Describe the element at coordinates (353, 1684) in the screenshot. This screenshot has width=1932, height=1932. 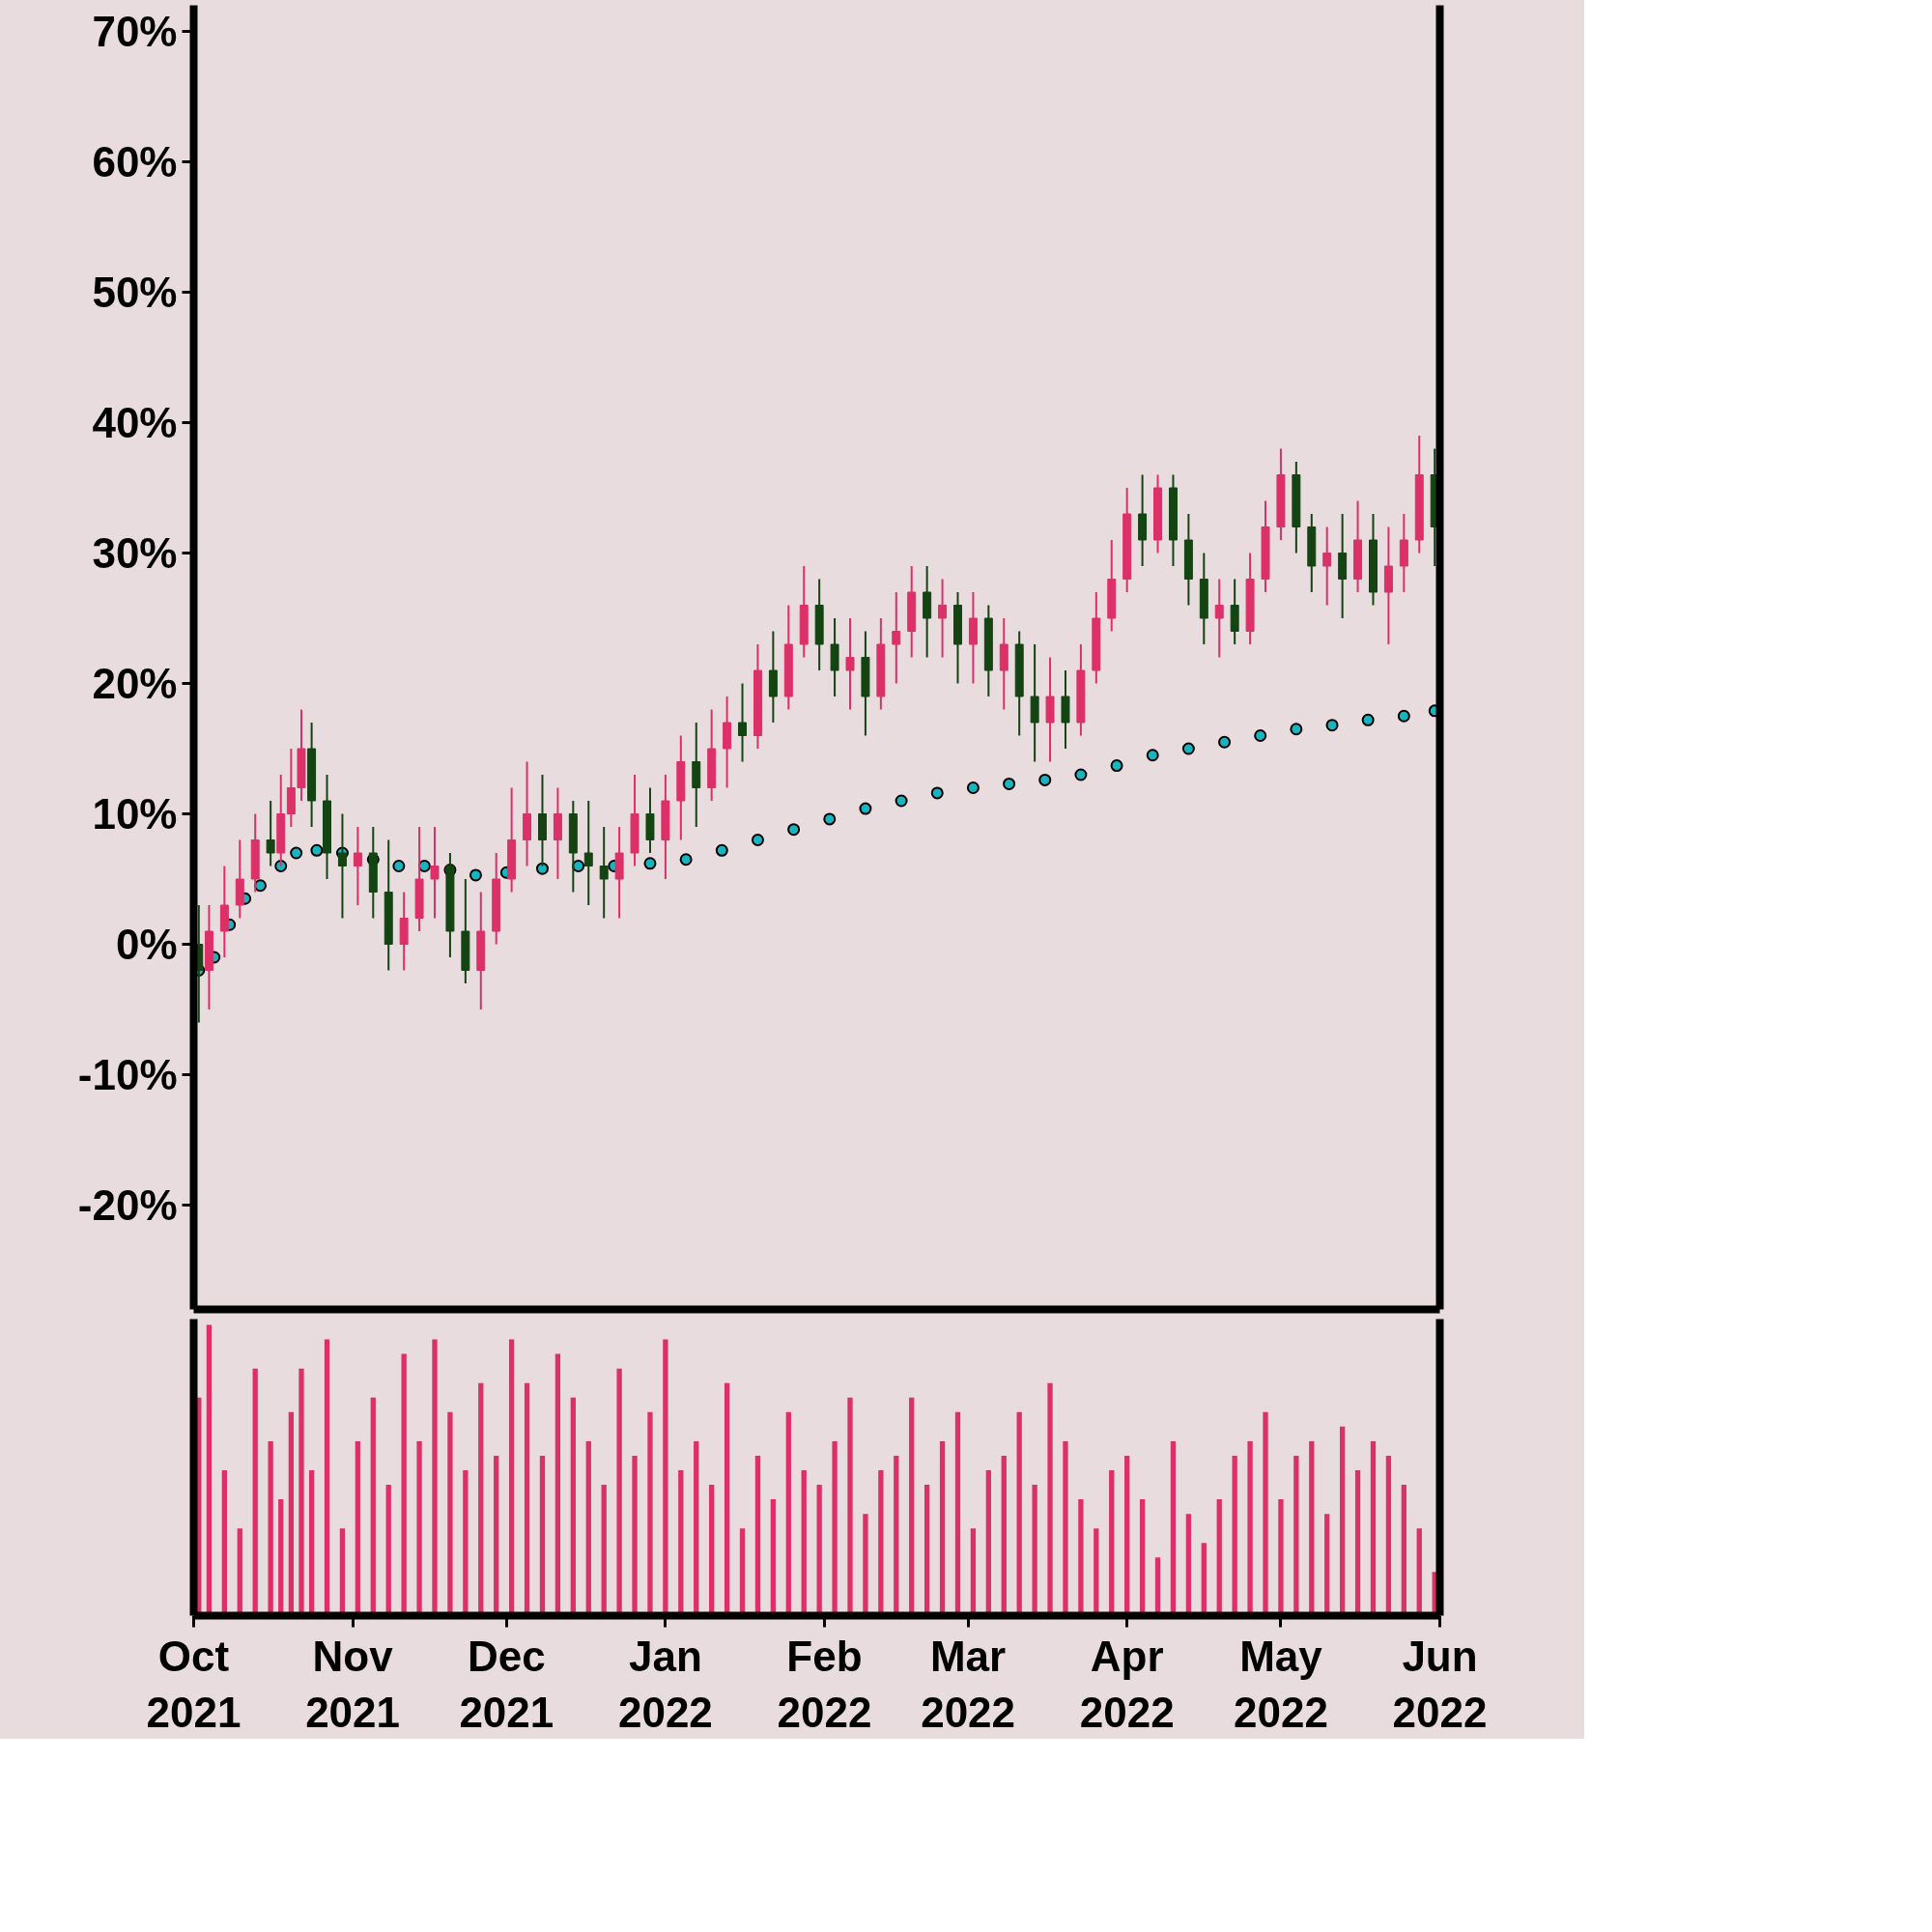
I see `x-tick-label: Nov 2021` at that location.